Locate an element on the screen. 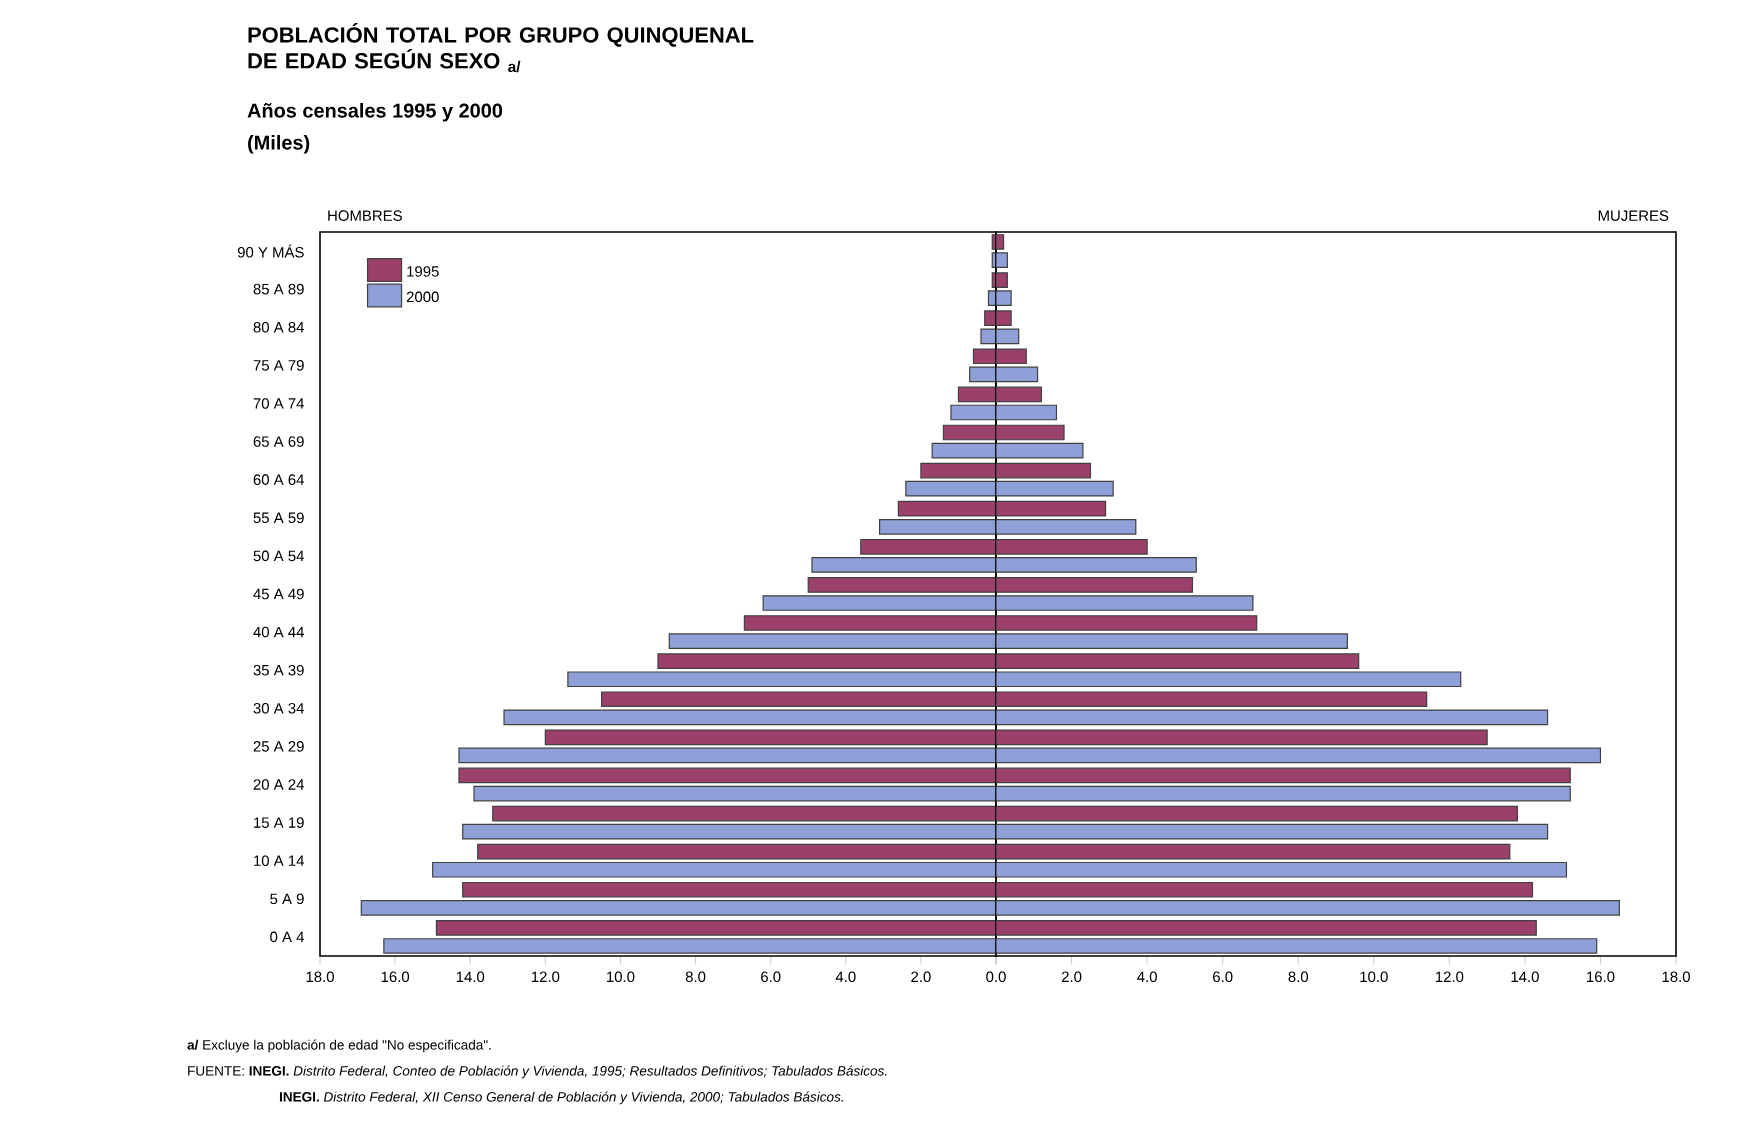 Image resolution: width=1738 pixels, height=1136 pixels. chart-subtitle: Años censales 1995 y 2000 is located at coordinates (375, 112).